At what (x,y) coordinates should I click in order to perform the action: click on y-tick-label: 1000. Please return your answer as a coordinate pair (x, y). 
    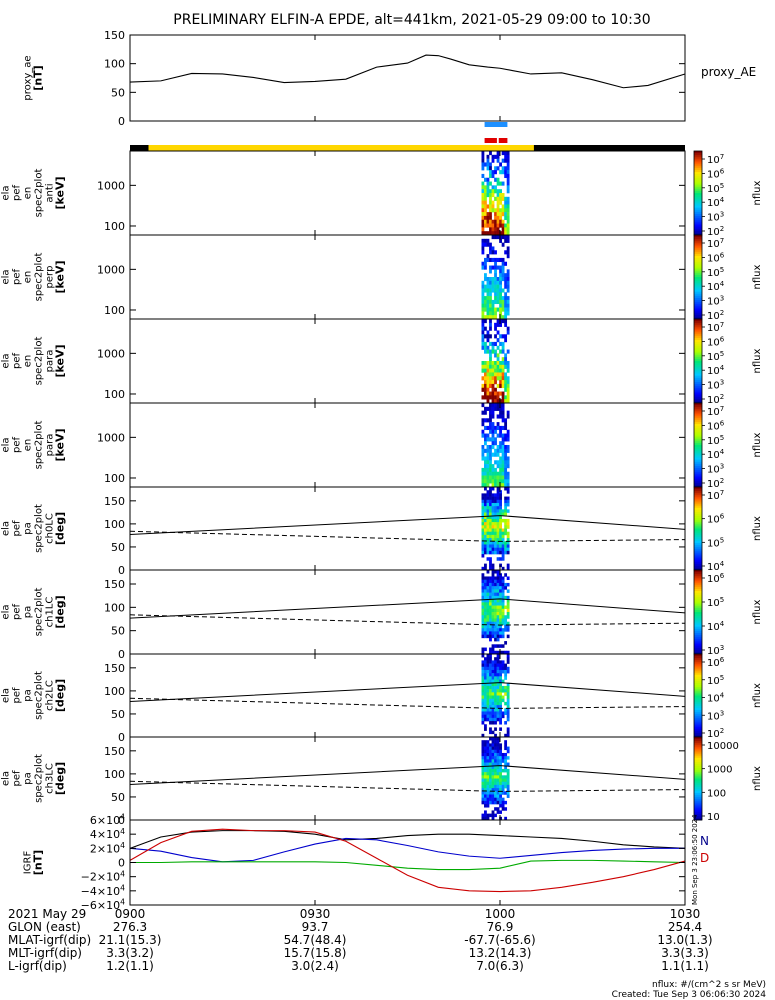
    Looking at the image, I should click on (111, 185).